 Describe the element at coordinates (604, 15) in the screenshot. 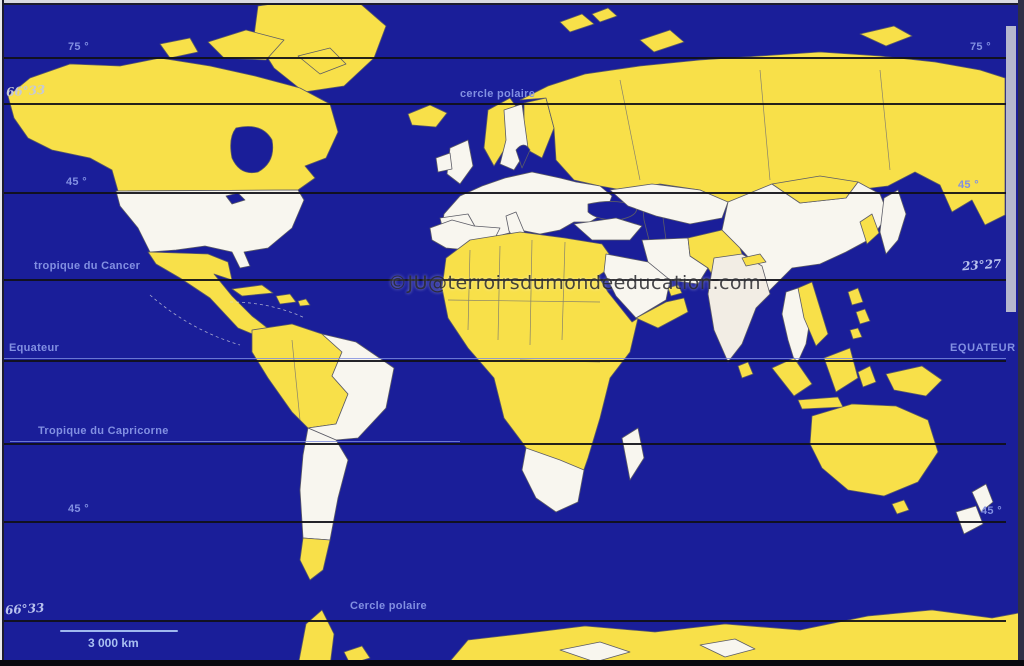

I see `svalbard-island` at that location.